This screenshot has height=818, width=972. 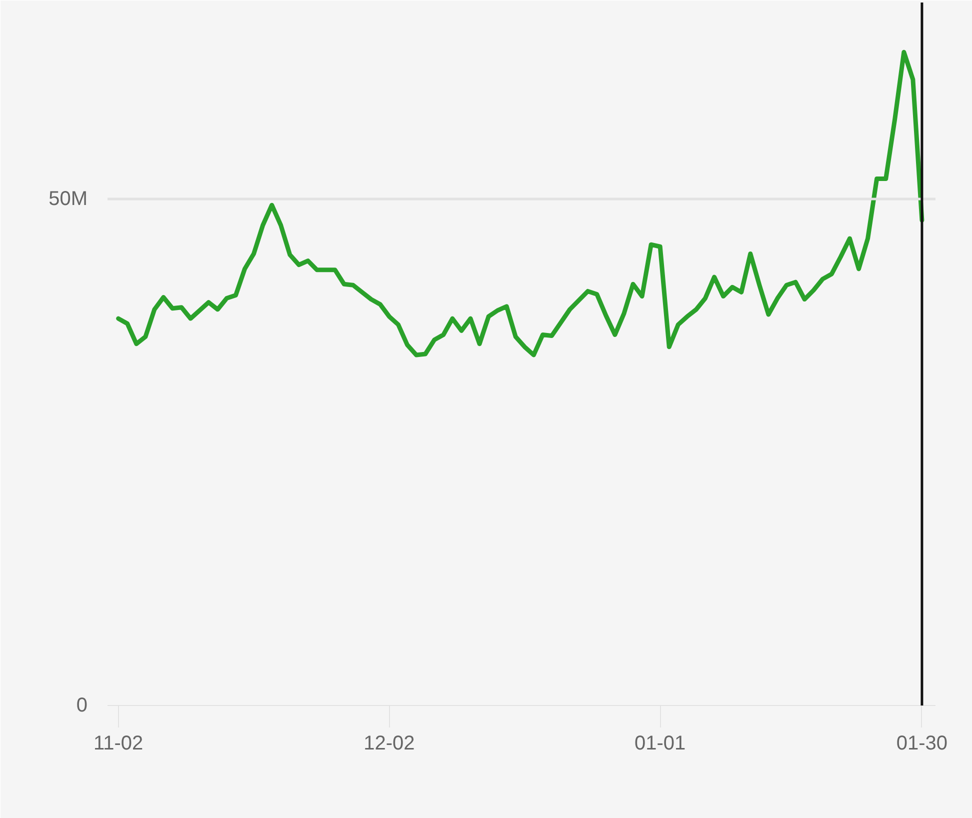 What do you see at coordinates (119, 743) in the screenshot?
I see `x-tick-label: 11-02` at bounding box center [119, 743].